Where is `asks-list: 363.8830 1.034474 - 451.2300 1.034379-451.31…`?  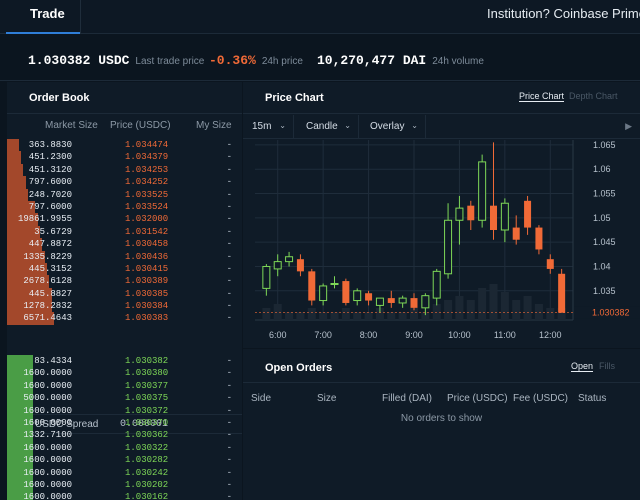
asks-list: 363.8830 1.034474 - 451.2300 1.034379-451.31… is located at coordinates (124, 232).